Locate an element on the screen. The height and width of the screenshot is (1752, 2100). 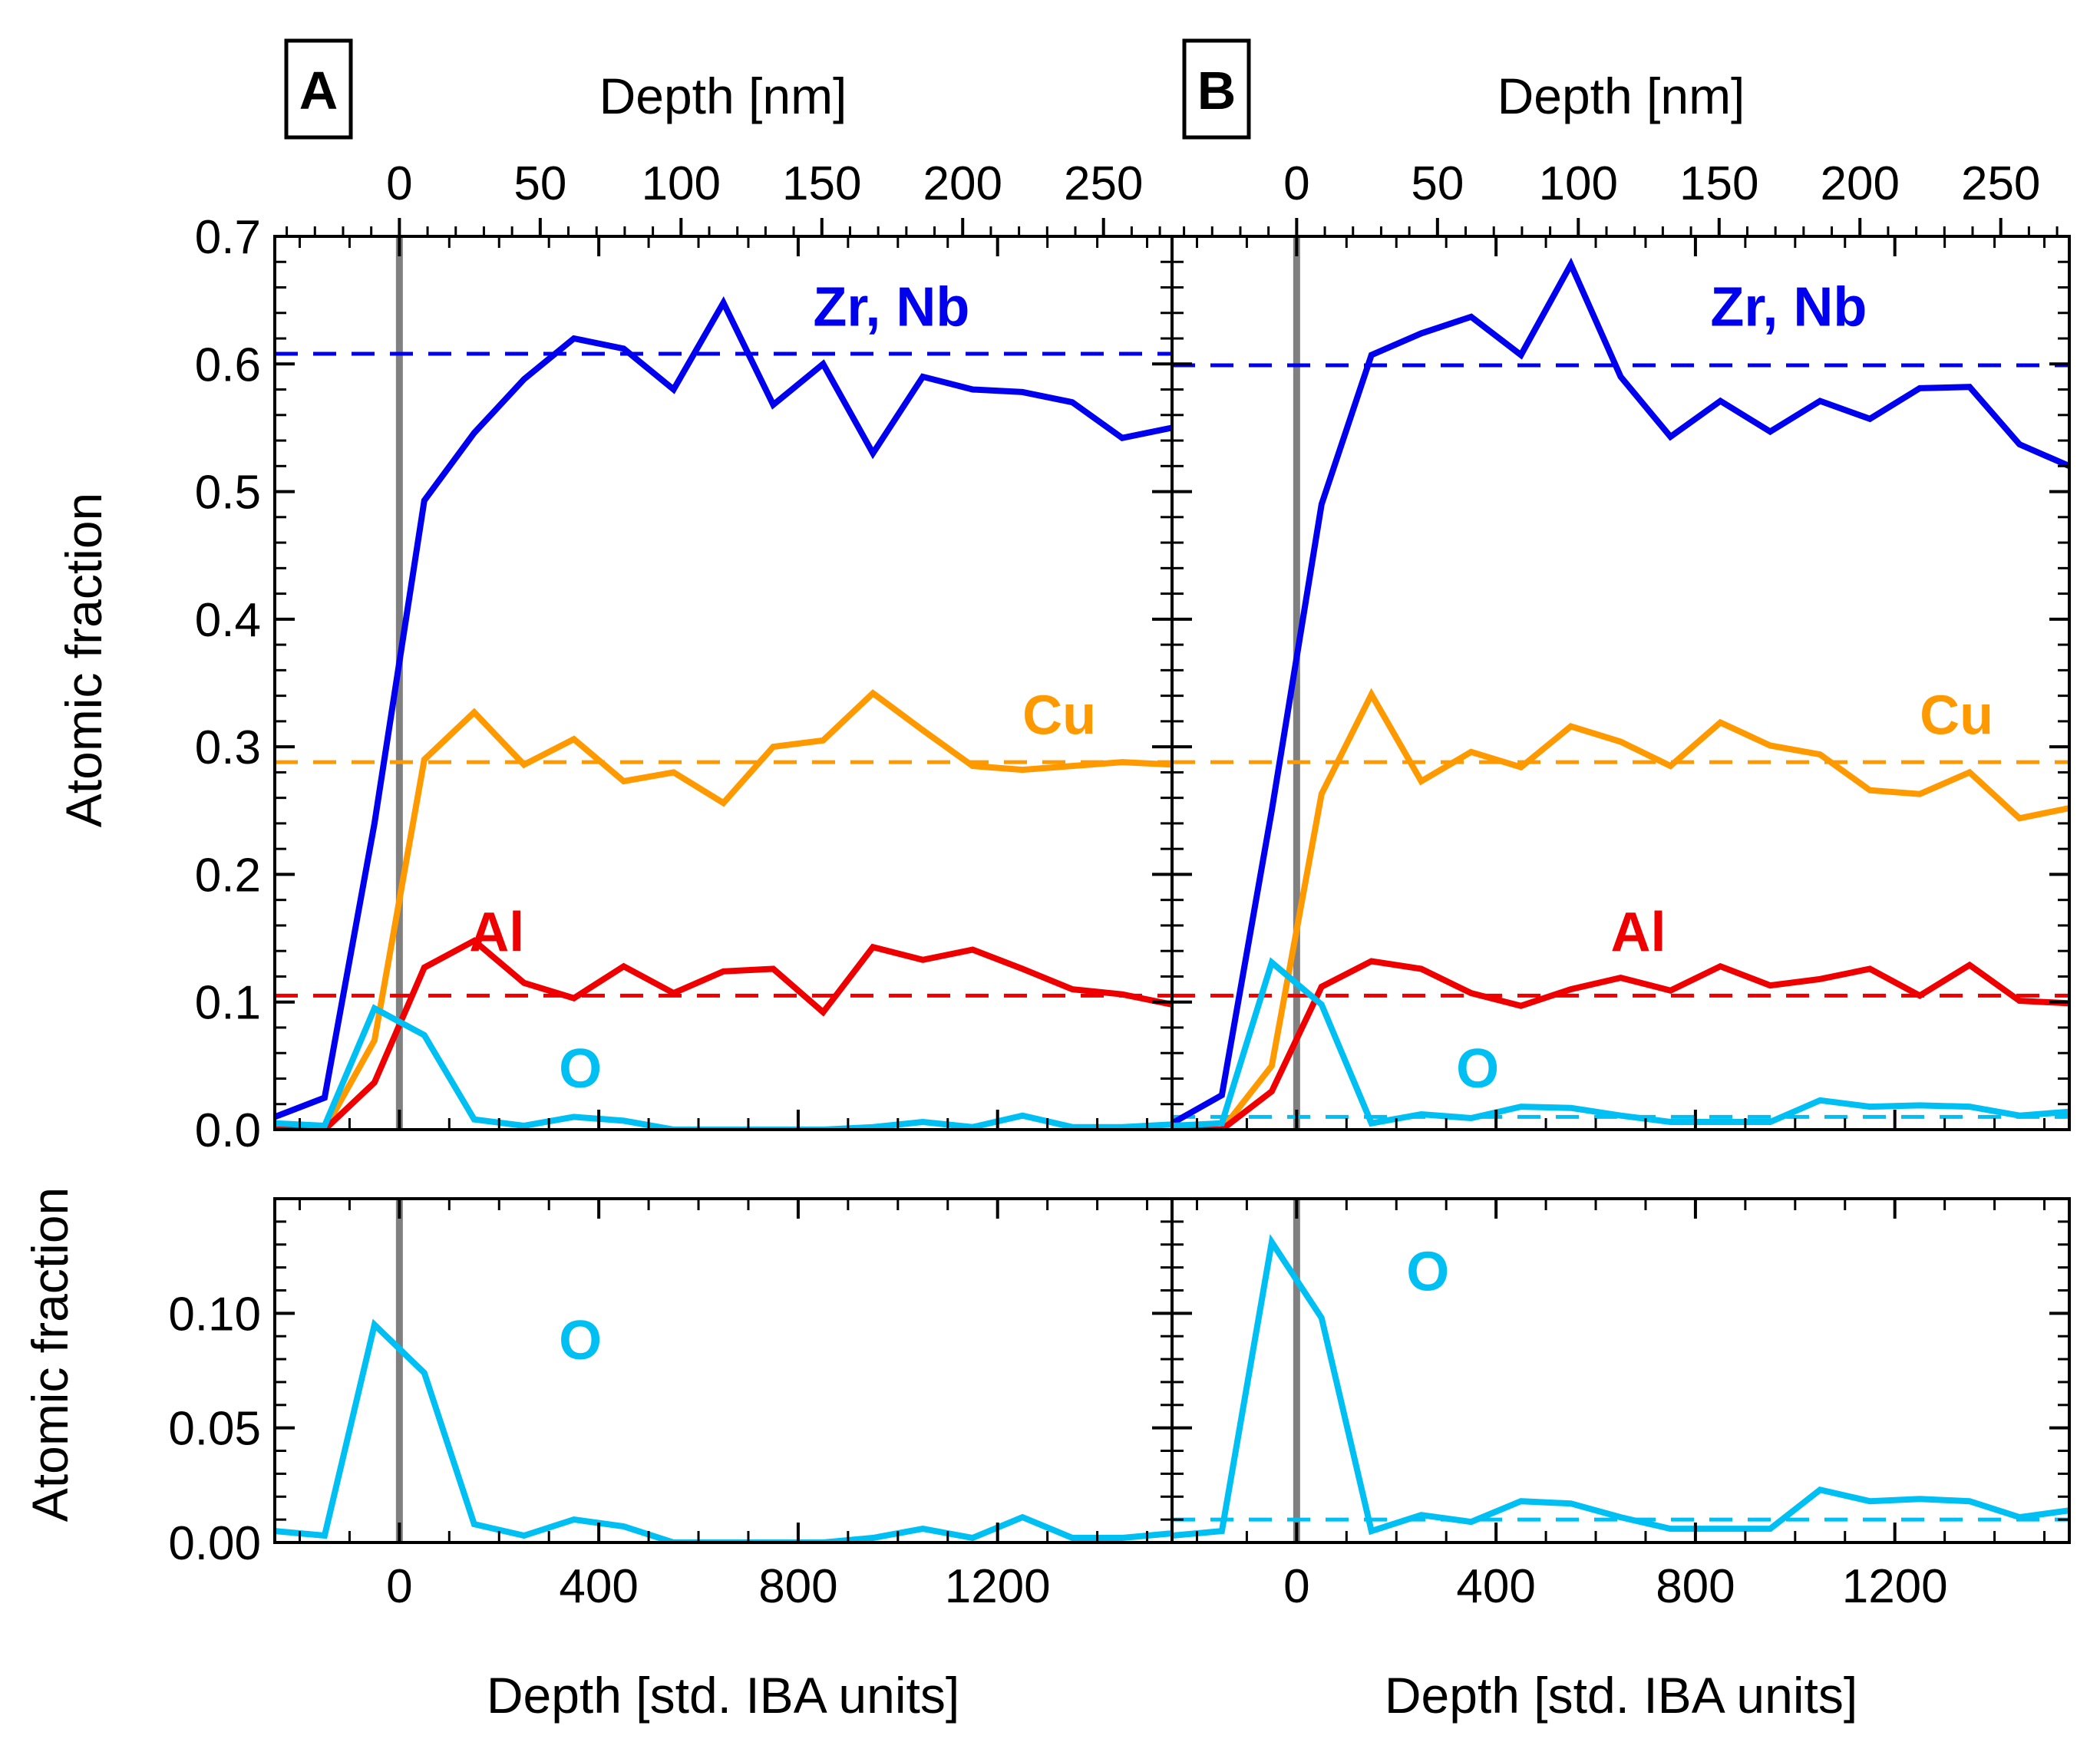
x2-tick-label-150-B-top: 150 is located at coordinates (1719, 183).